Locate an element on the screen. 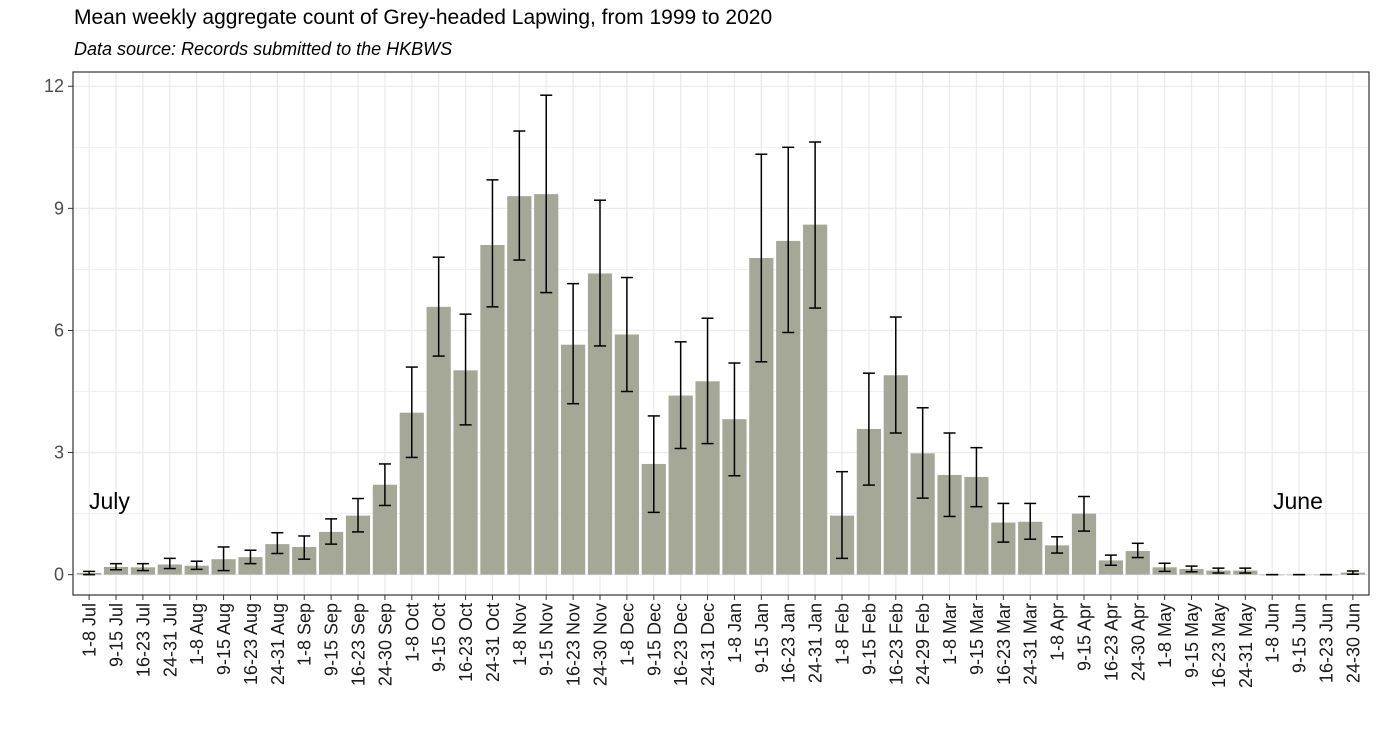 This screenshot has height=751, width=1380. x-tick-label: 9-15 Jan is located at coordinates (762, 638).